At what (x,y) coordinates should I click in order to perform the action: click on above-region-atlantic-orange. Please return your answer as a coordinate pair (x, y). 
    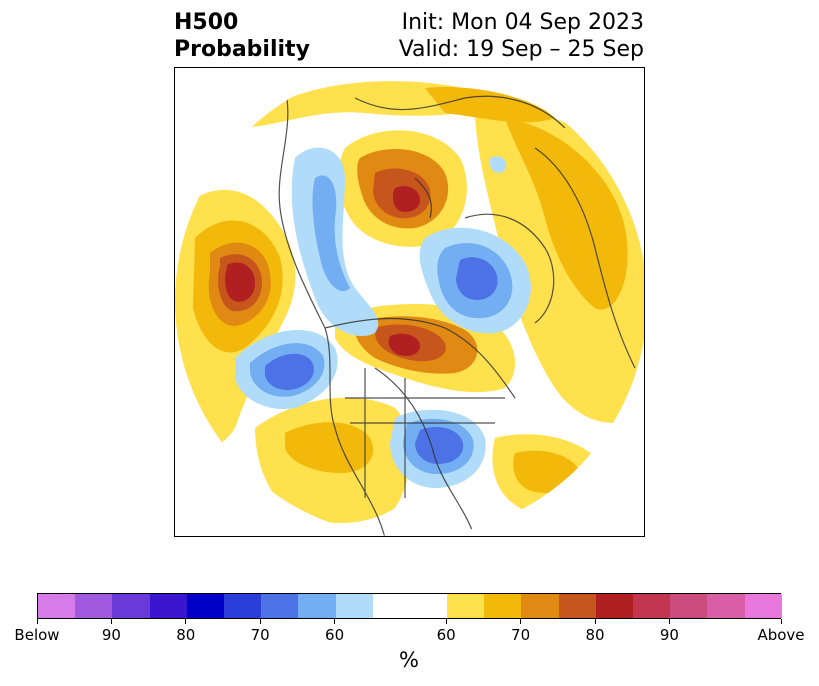
    Looking at the image, I should click on (566, 214).